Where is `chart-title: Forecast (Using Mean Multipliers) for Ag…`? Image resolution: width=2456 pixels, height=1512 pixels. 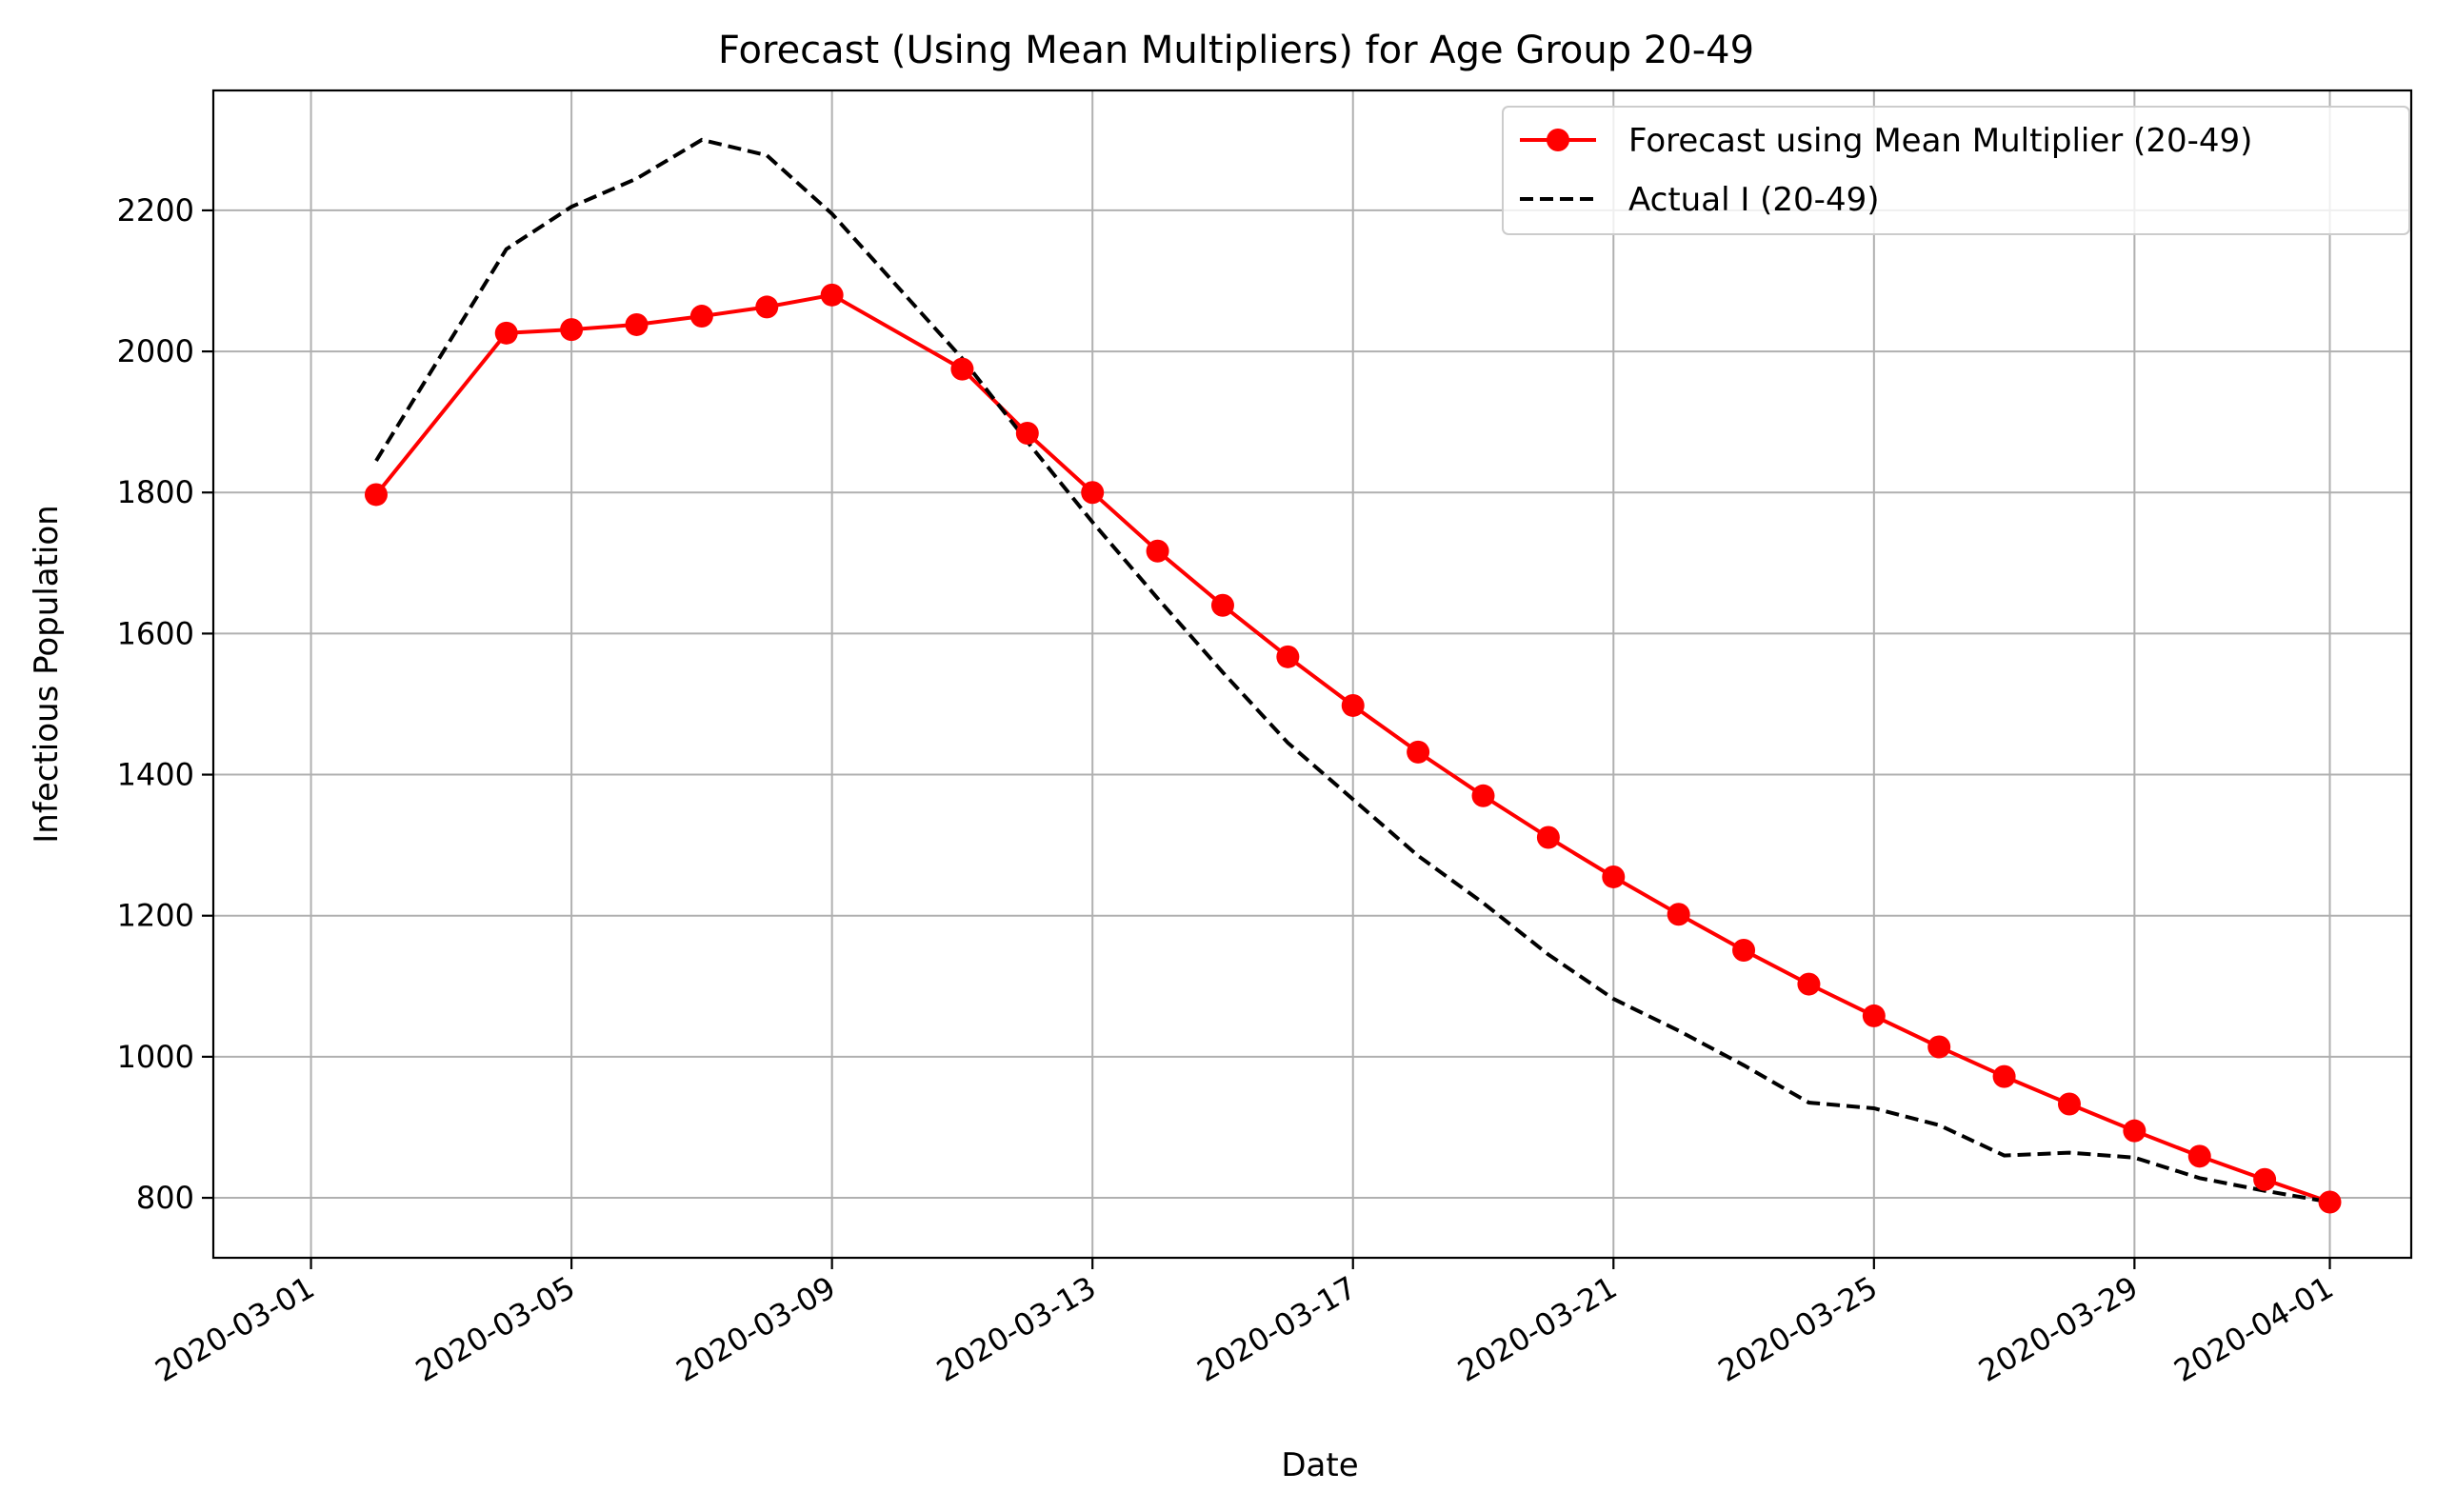
chart-title: Forecast (Using Mean Multipliers) for Ag… is located at coordinates (1236, 50).